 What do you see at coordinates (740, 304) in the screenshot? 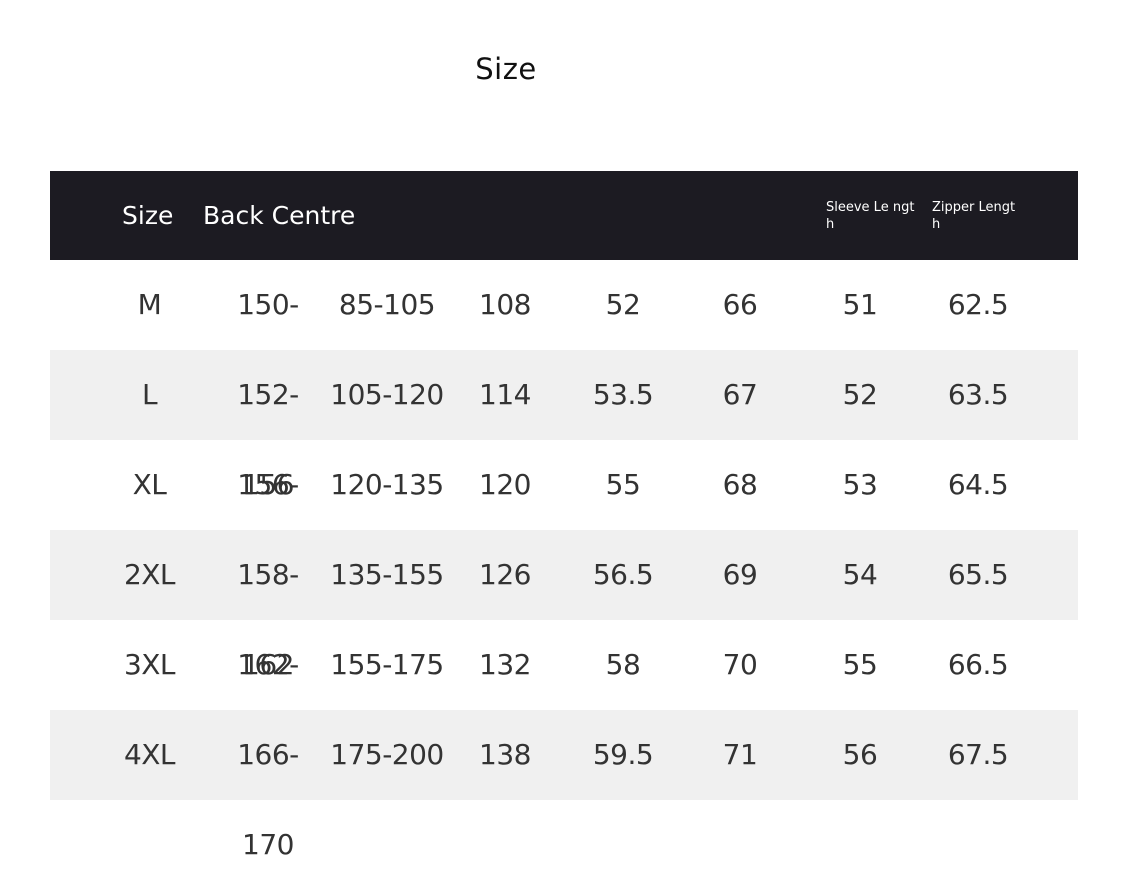
I see `cell-value: 66` at bounding box center [740, 304].